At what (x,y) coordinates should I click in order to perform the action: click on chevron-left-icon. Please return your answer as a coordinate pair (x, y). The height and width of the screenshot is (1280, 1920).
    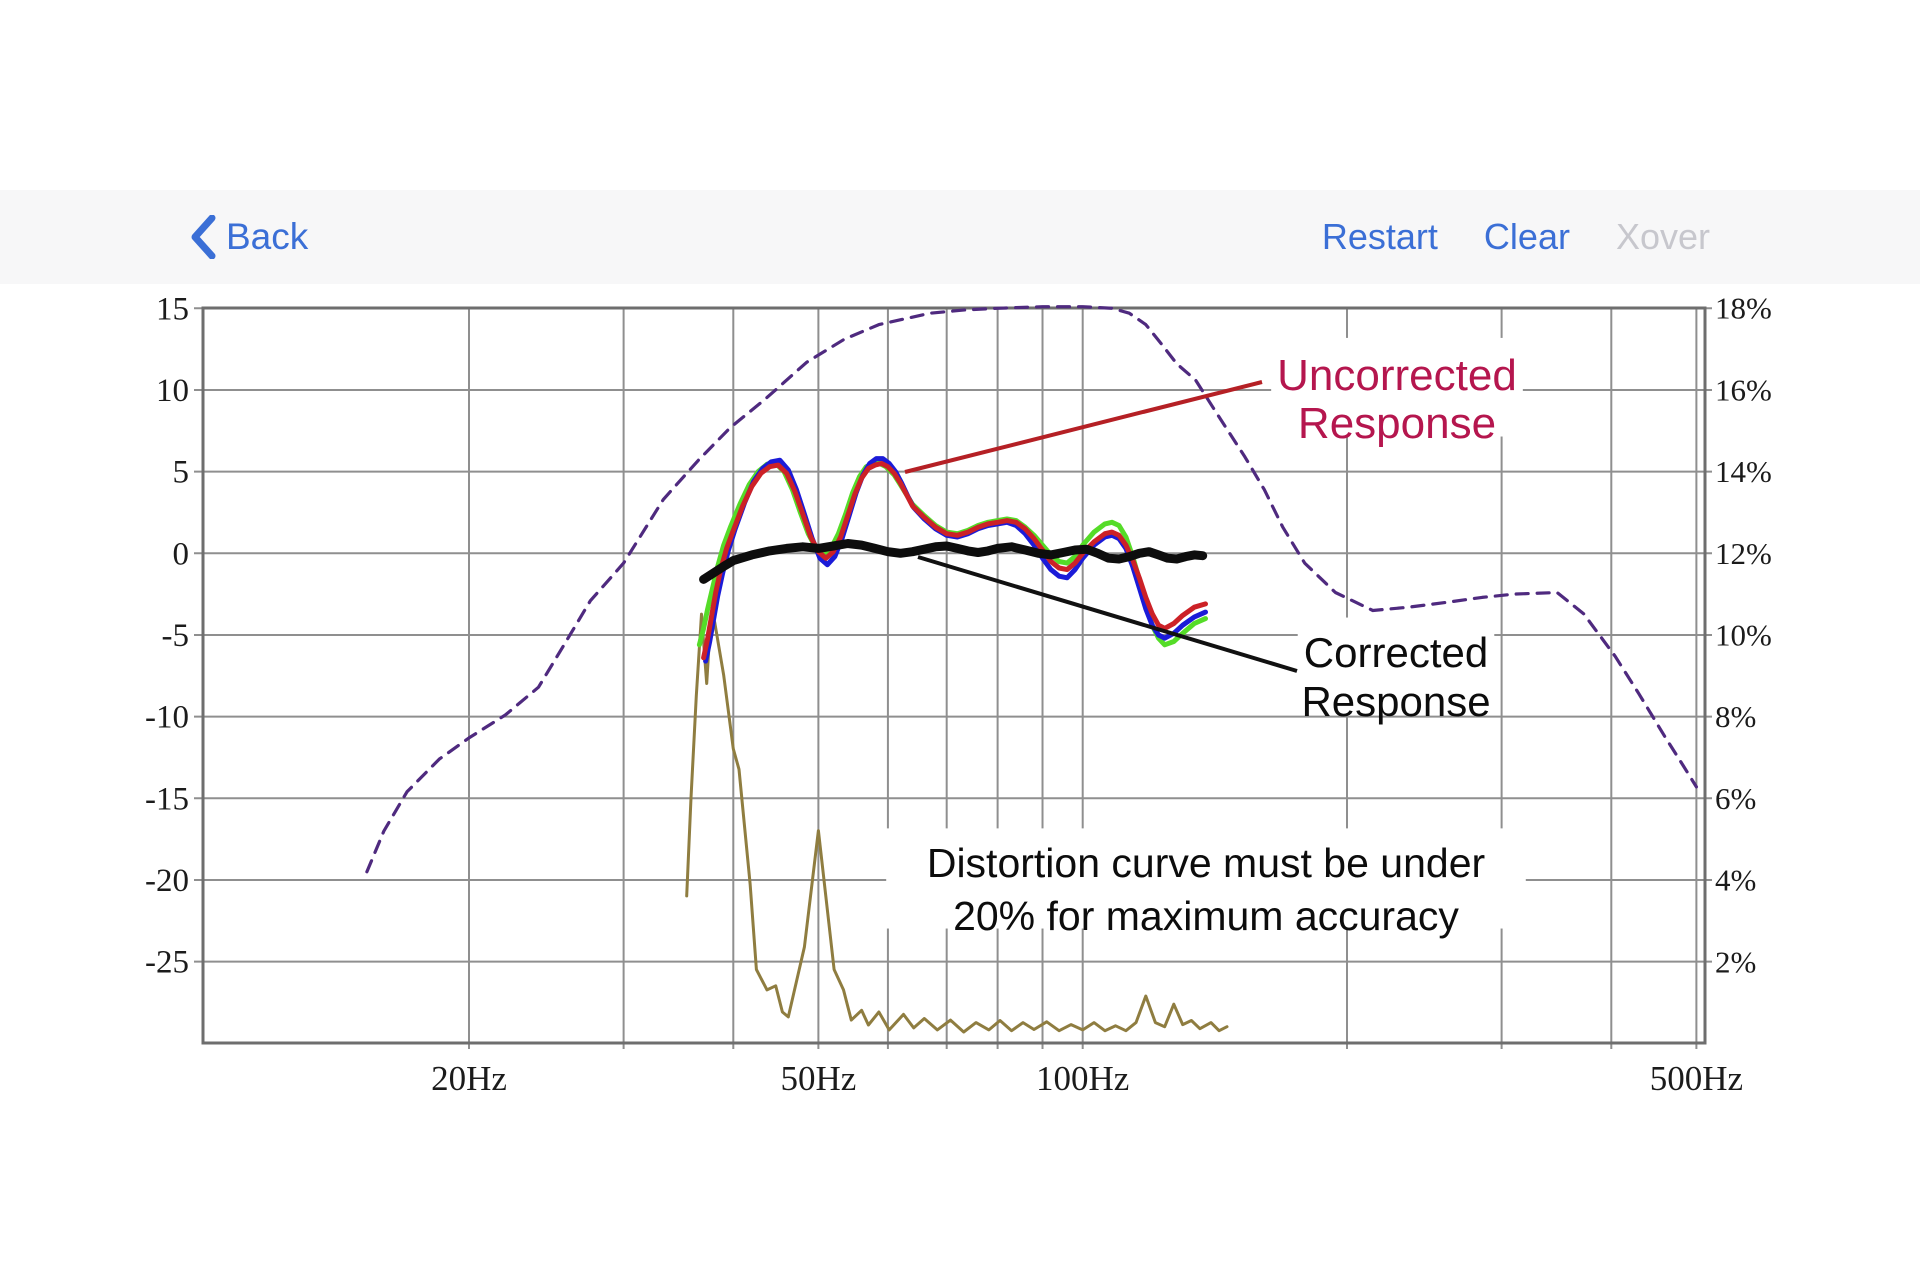
    Looking at the image, I should click on (203, 237).